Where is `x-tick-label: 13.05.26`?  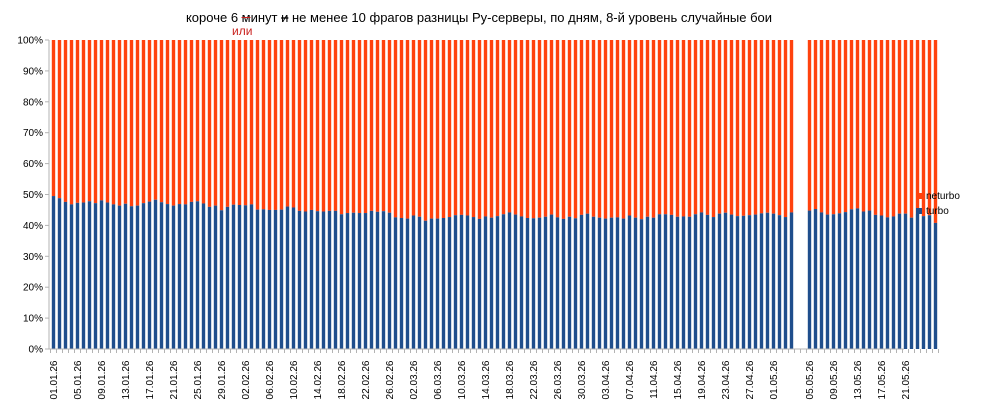
x-tick-label: 13.05.26 is located at coordinates (858, 379).